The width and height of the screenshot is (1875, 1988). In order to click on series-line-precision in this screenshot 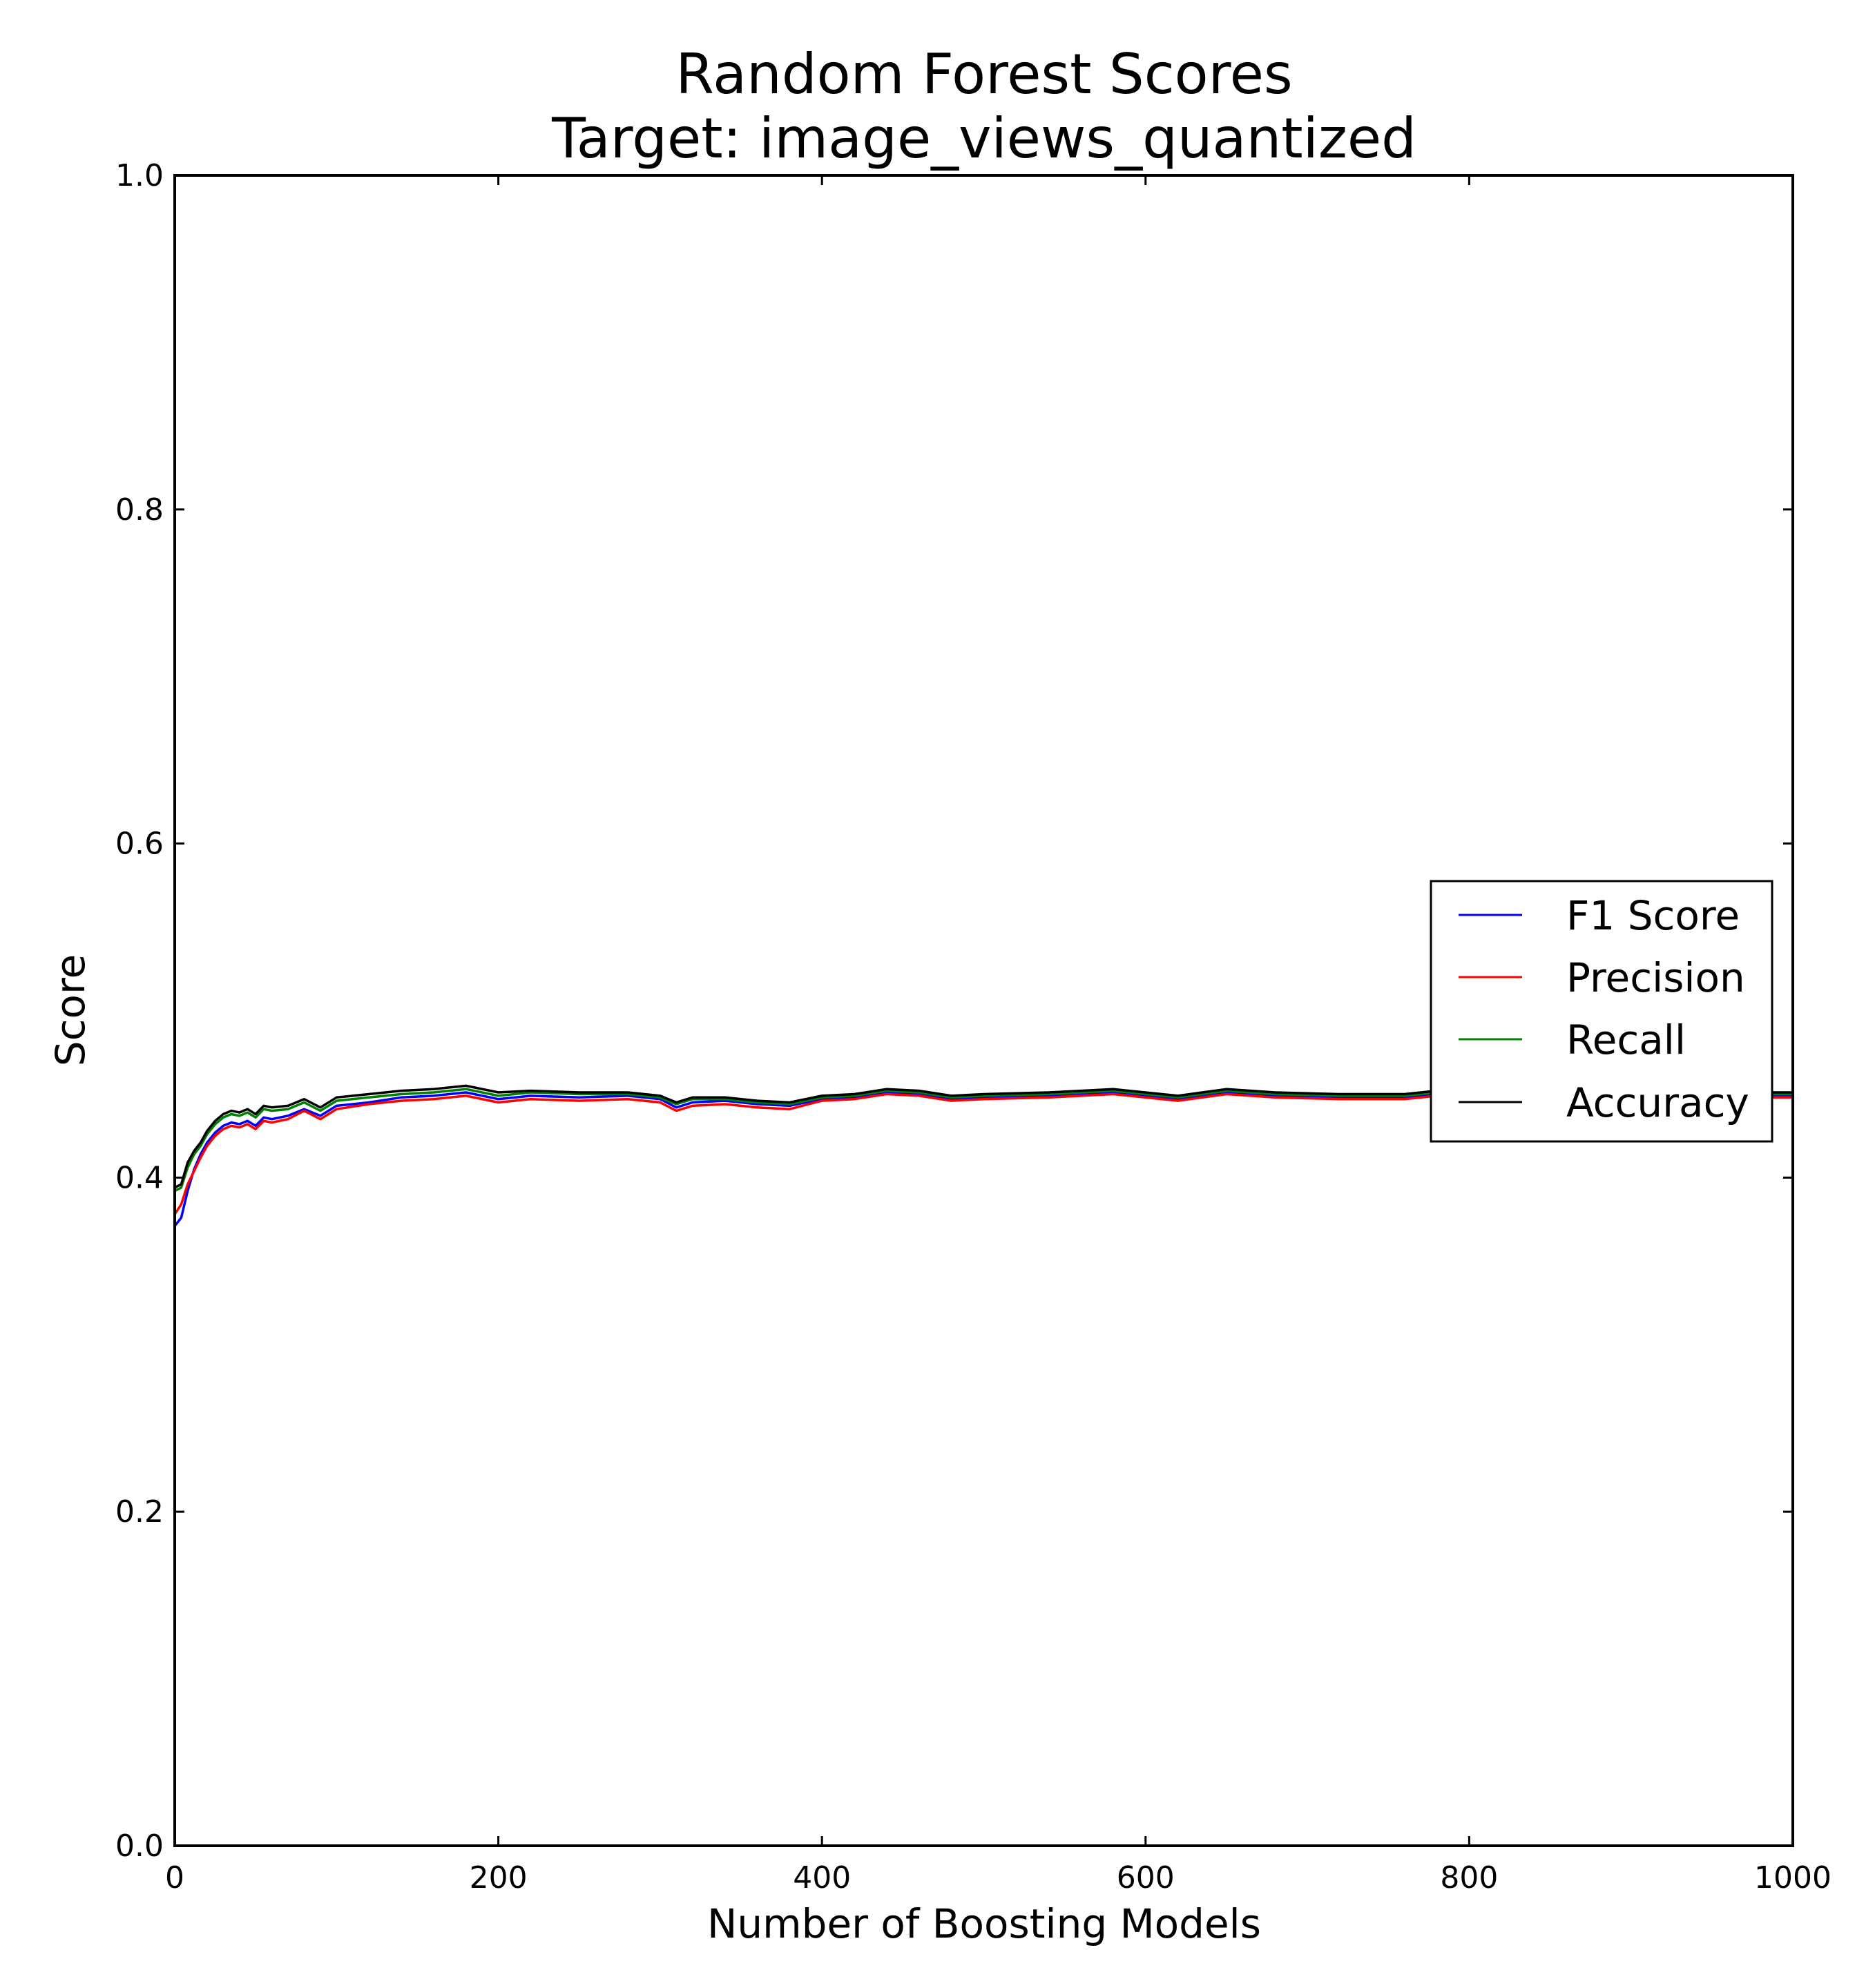, I will do `click(983, 1153)`.